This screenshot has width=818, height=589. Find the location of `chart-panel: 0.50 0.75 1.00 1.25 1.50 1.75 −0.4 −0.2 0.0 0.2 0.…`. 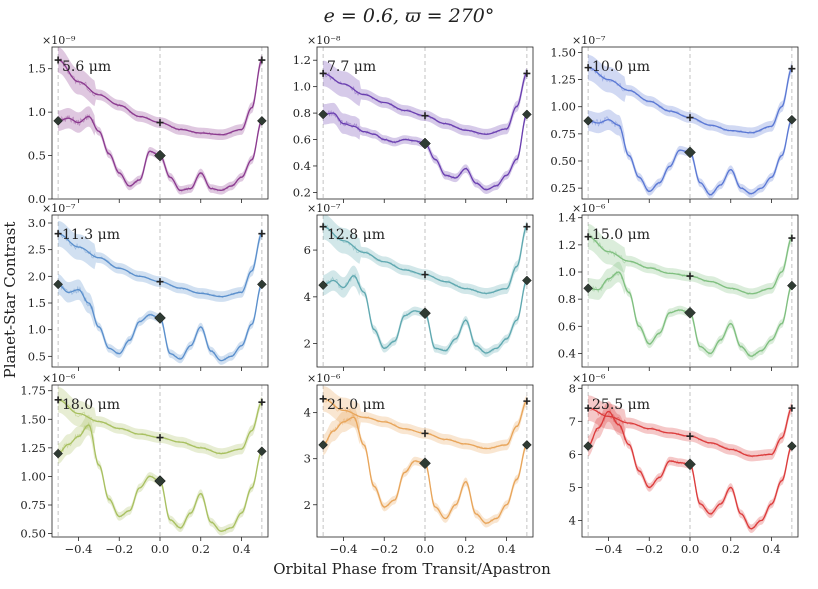

chart-panel: 0.50 0.75 1.00 1.25 1.50 1.75 −0.4 −0.2 0.0 0.2 0.… is located at coordinates (144, 464).